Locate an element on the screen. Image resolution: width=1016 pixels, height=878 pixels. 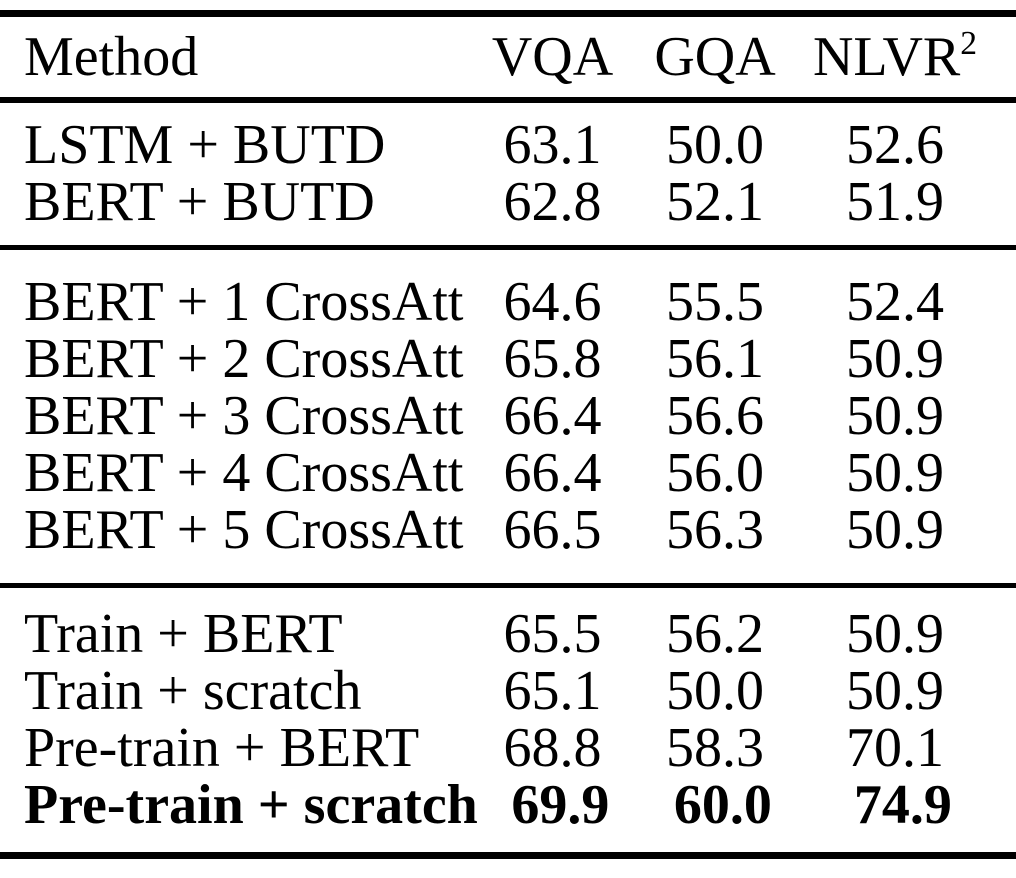
gqa-score-cell: 56.2 is located at coordinates (715, 634).